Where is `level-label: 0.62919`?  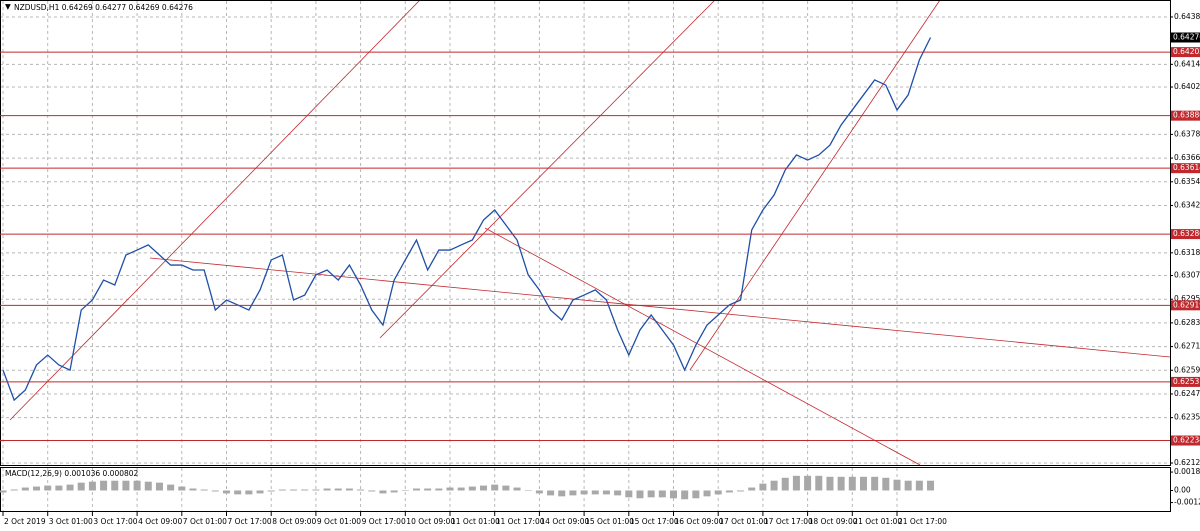 level-label: 0.62919 is located at coordinates (1186, 304).